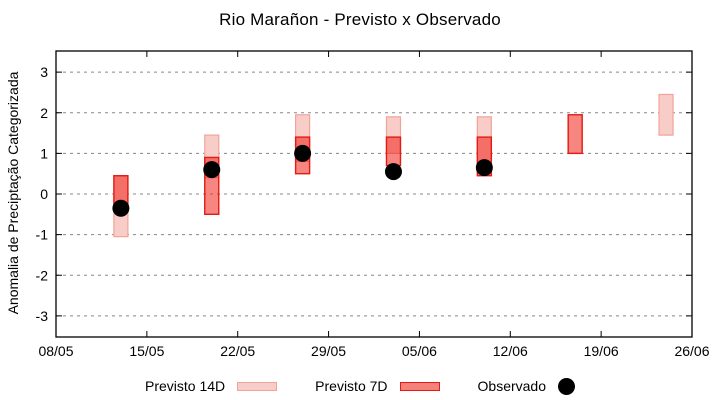 The width and height of the screenshot is (720, 400). Describe the element at coordinates (146, 351) in the screenshot. I see `x-tick-label: 15/05` at that location.